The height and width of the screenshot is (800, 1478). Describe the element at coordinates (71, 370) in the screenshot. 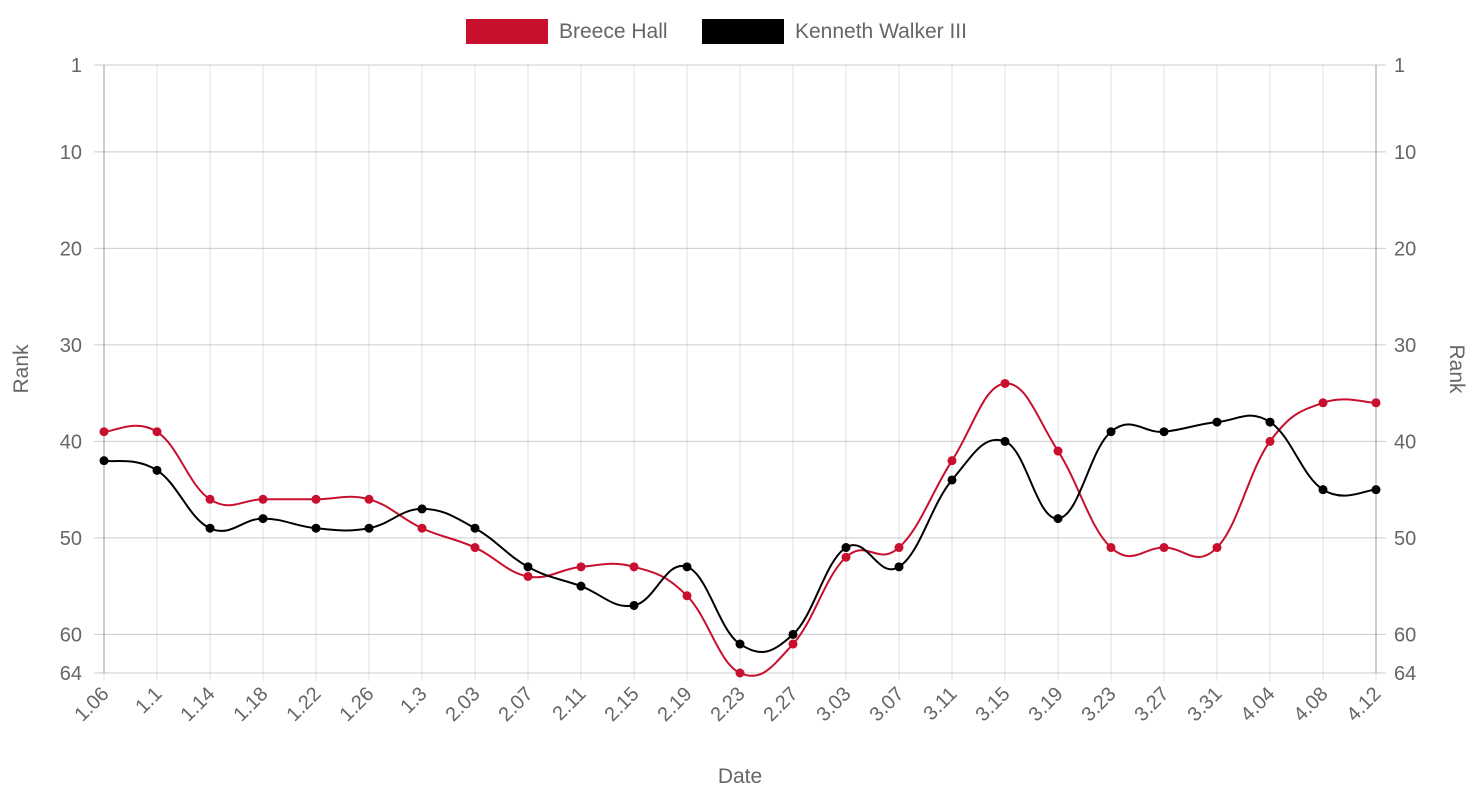

I see `y-axis-left: 1 10 20 30 40 50 60 64` at that location.